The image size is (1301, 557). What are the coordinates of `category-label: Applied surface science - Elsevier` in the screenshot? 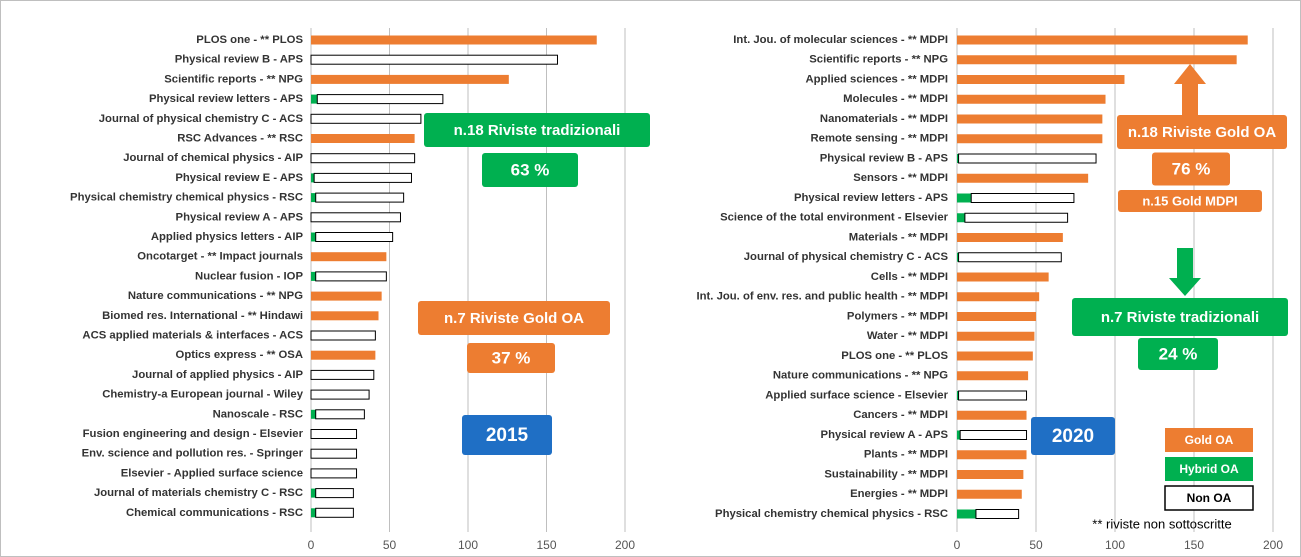 It's located at (856, 395).